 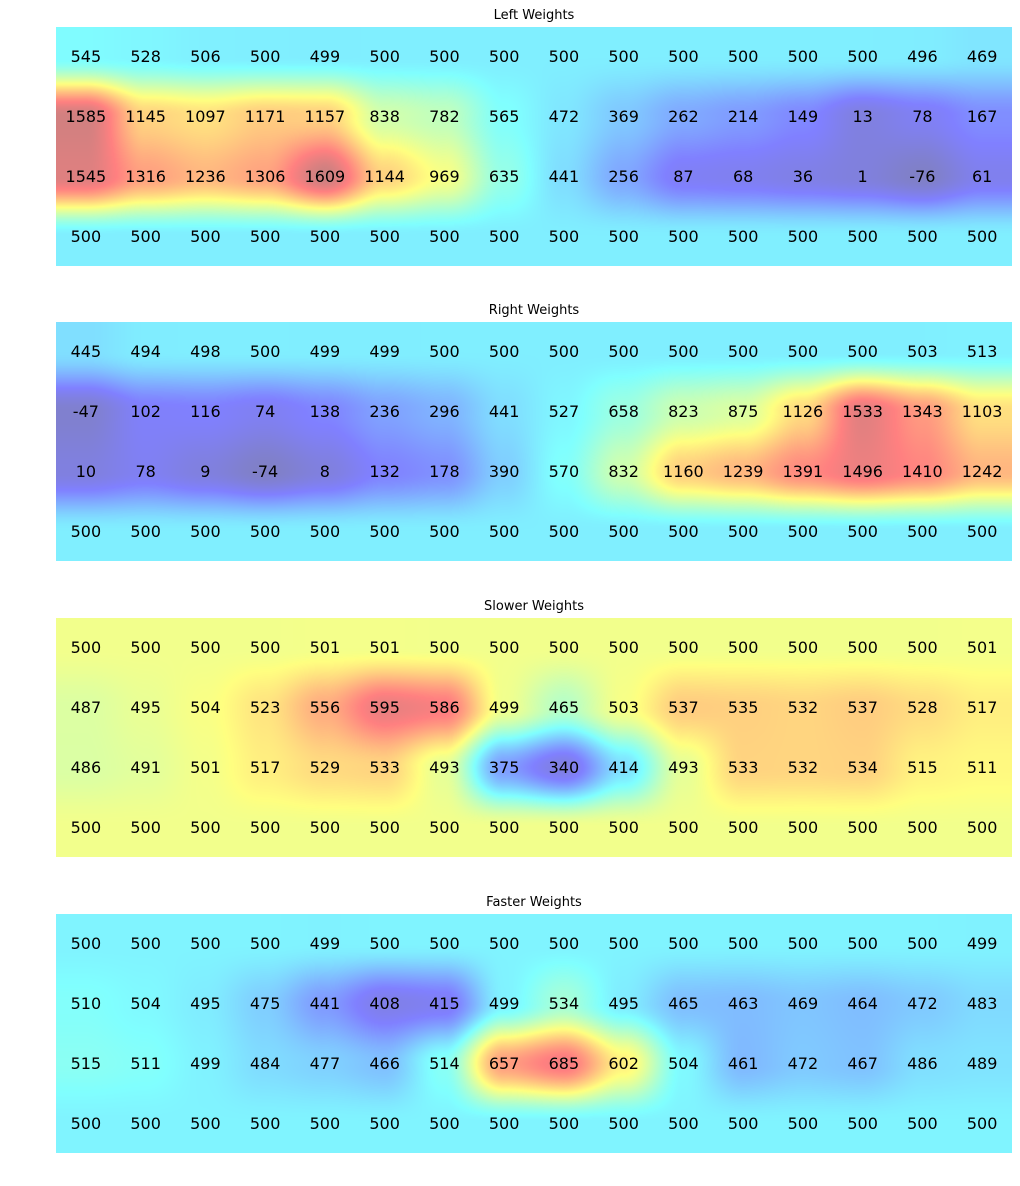 What do you see at coordinates (86, 471) in the screenshot?
I see `heatmap-cell-label: 10` at bounding box center [86, 471].